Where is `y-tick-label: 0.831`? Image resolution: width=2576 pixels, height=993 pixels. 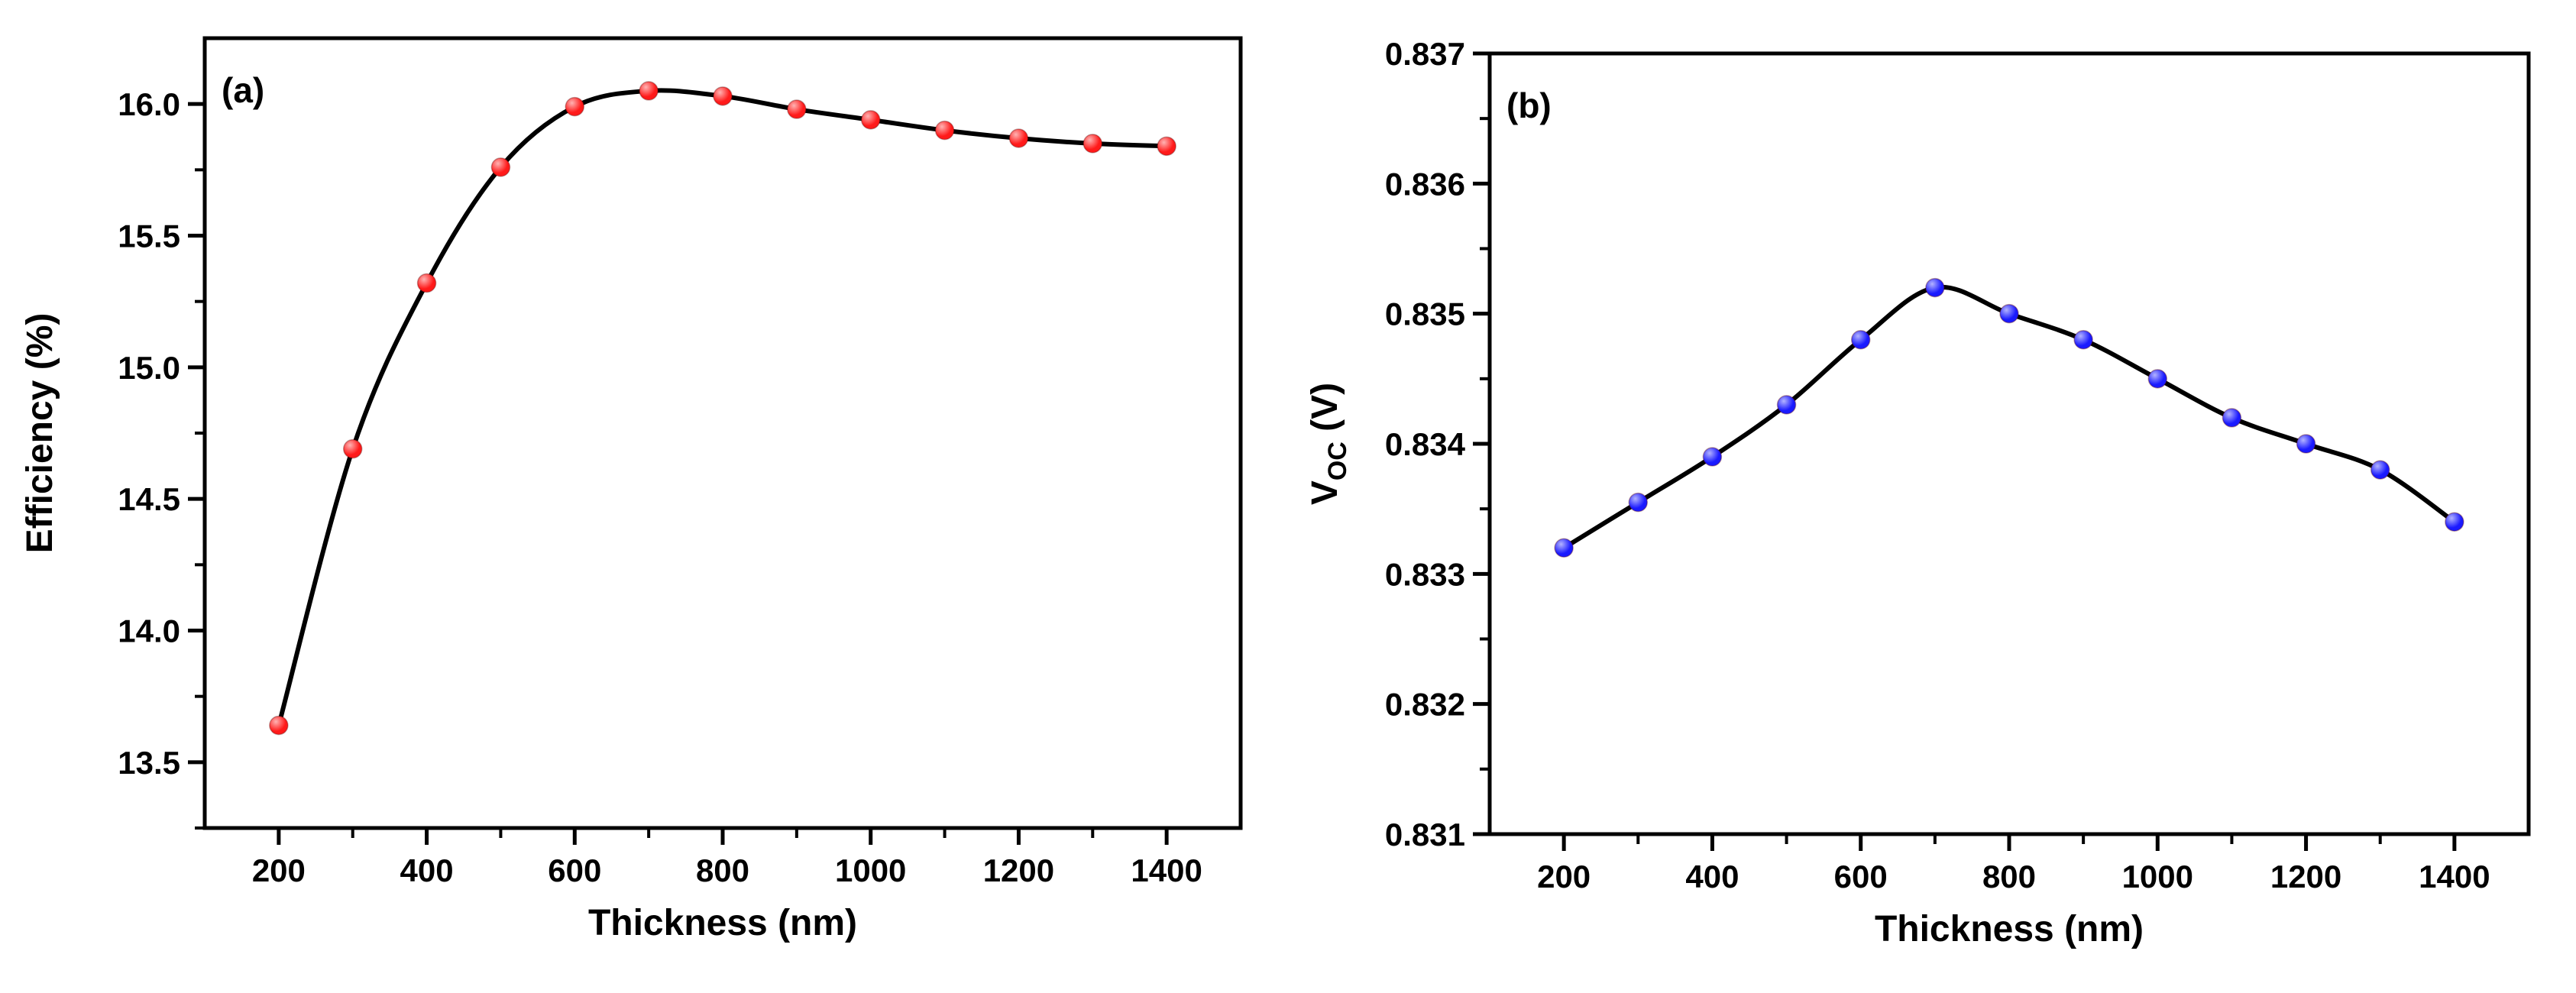
y-tick-label: 0.831 is located at coordinates (1425, 834).